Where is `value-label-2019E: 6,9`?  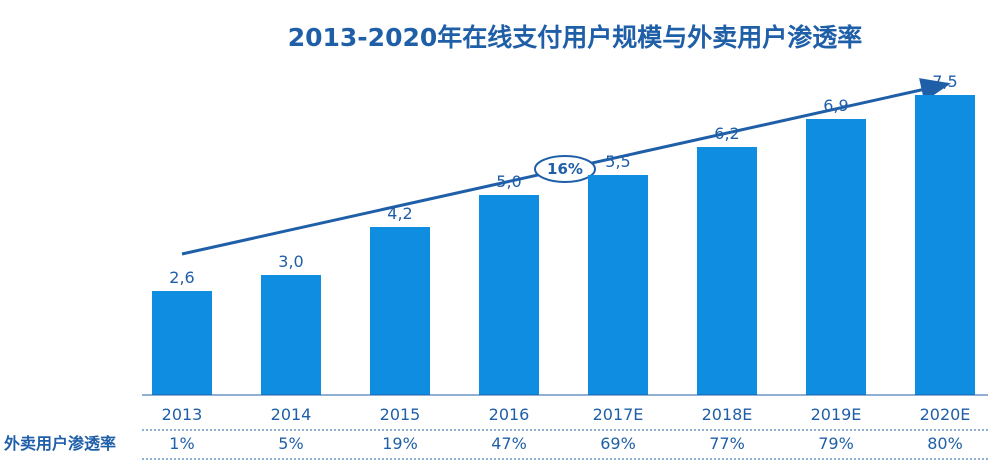
value-label-2019E: 6,9 is located at coordinates (835, 105).